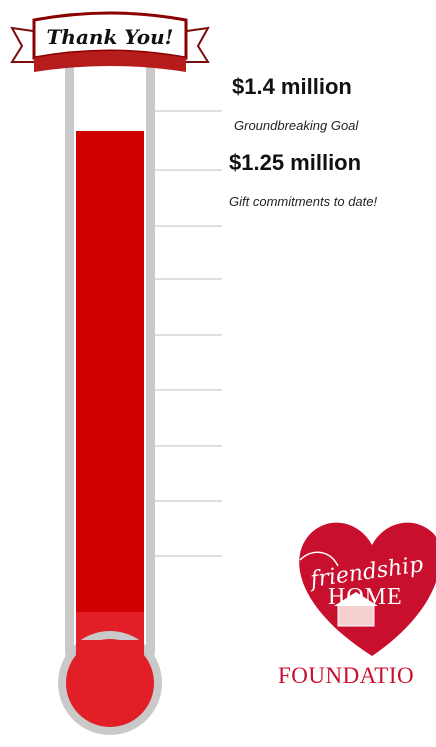  I want to click on goal-caption: Groundbreaking Goal, so click(296, 125).